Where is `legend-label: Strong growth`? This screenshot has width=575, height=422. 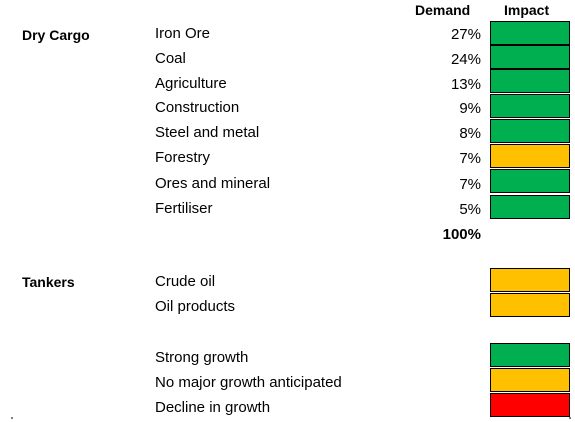
legend-label: Strong growth is located at coordinates (202, 357).